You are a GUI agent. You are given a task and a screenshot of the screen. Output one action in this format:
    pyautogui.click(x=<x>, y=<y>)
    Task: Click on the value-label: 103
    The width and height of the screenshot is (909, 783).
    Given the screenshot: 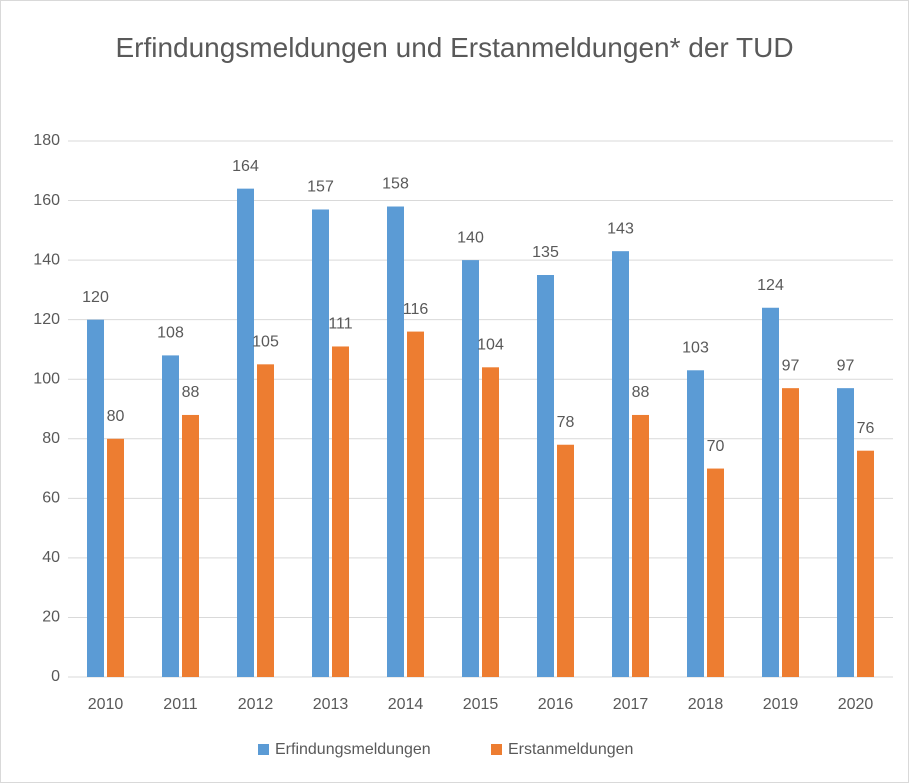 What is the action you would take?
    pyautogui.click(x=695, y=348)
    